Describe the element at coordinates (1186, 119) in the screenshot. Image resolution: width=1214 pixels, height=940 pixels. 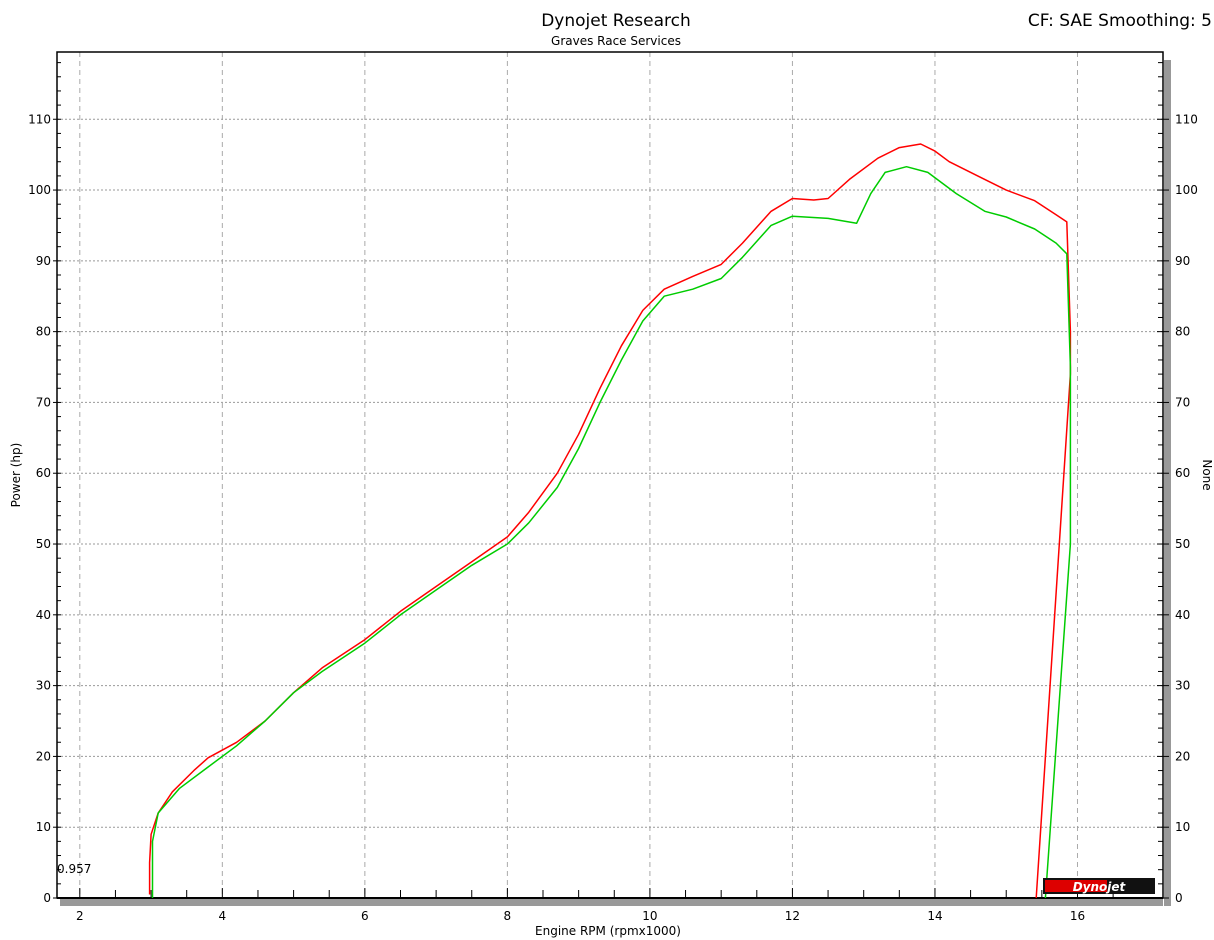
I see `y2-tick-label: 110` at that location.